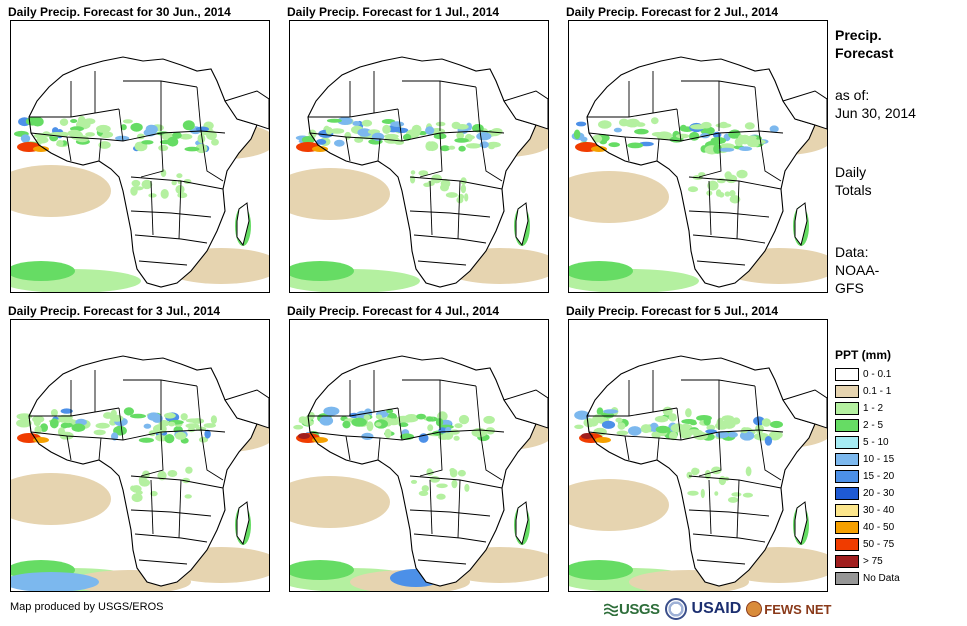  Describe the element at coordinates (114, 311) in the screenshot. I see `panel-title: Daily Precip. Forecast for 3 Jul., 2014` at that location.